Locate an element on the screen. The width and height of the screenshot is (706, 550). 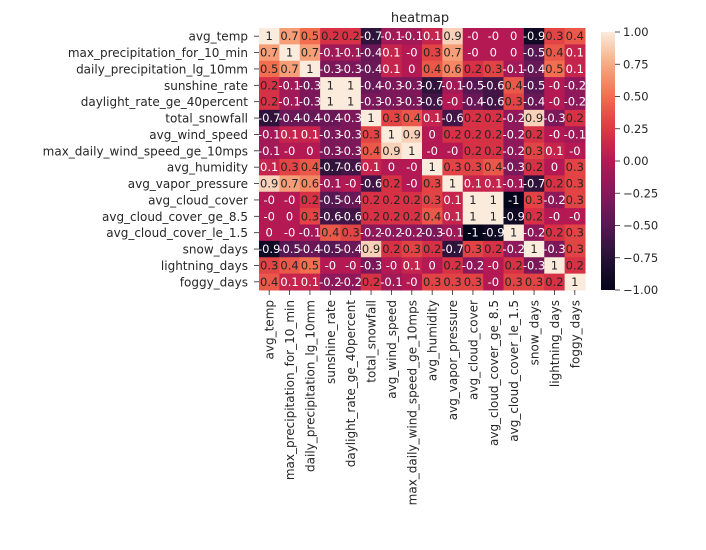
cell-value-label: 0.9 is located at coordinates (534, 118).